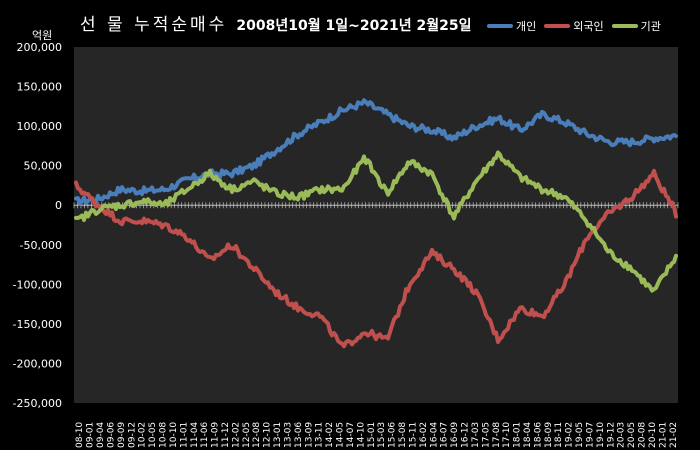  What do you see at coordinates (580, 435) in the screenshot?
I see `x-tick-label: 19-05` at bounding box center [580, 435].